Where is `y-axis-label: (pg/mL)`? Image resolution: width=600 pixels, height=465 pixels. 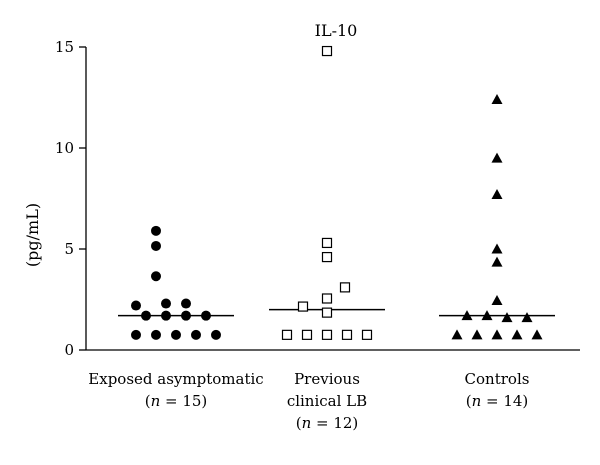
y-axis-label: (pg/mL) is located at coordinates (32, 235).